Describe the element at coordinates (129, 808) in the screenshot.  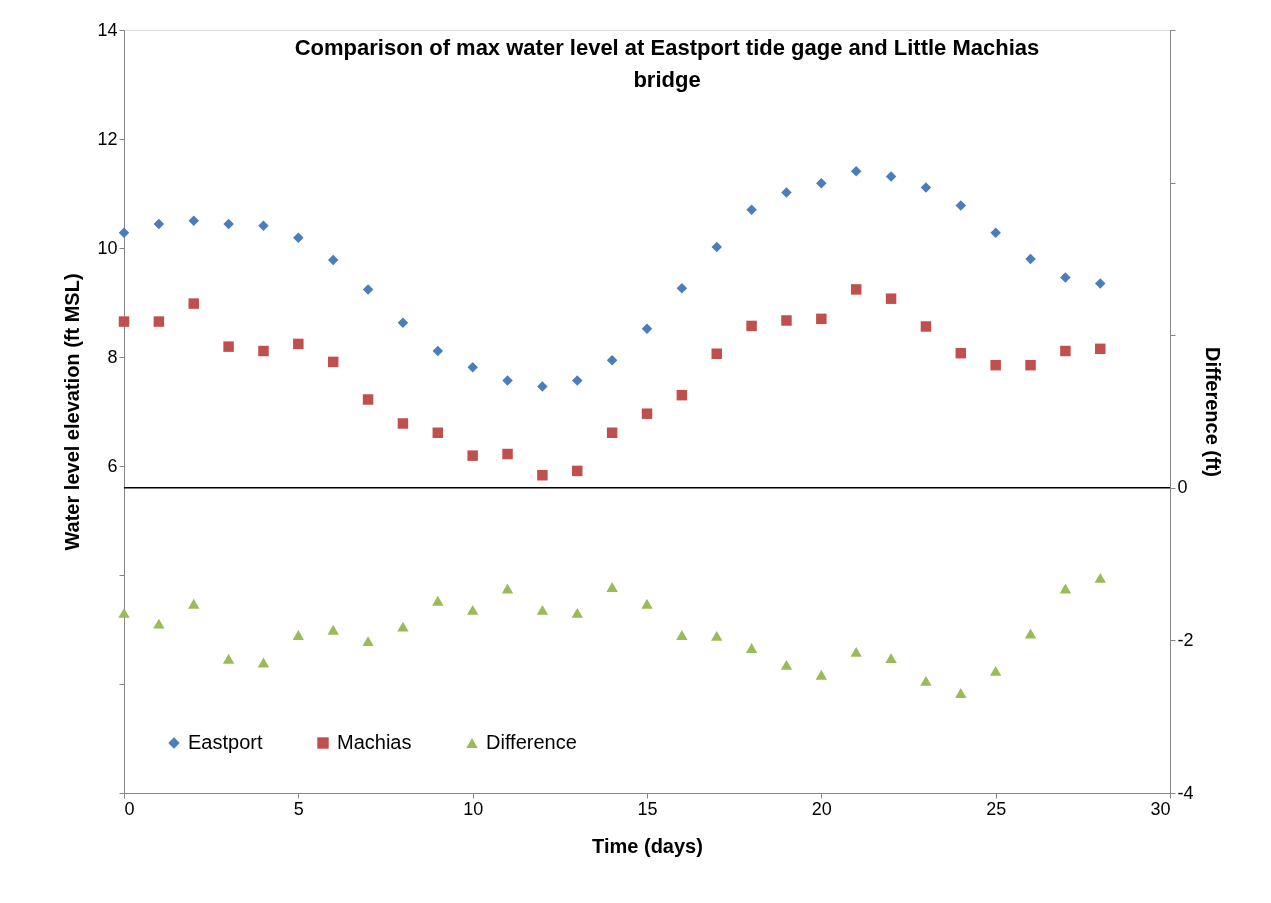
I see `x-tick-label: 0` at that location.